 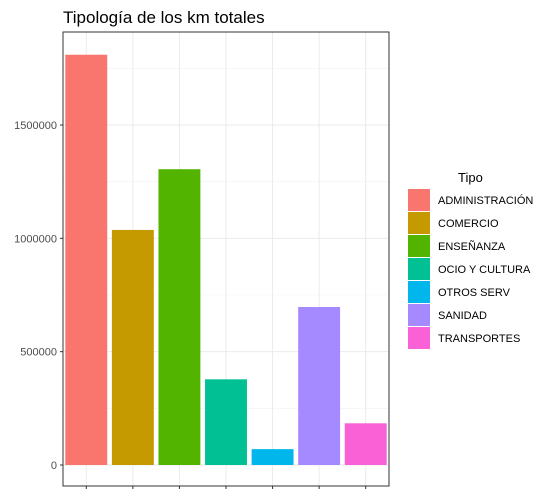 What do you see at coordinates (474, 293) in the screenshot?
I see `legend-label-5: OTROS SERV` at bounding box center [474, 293].